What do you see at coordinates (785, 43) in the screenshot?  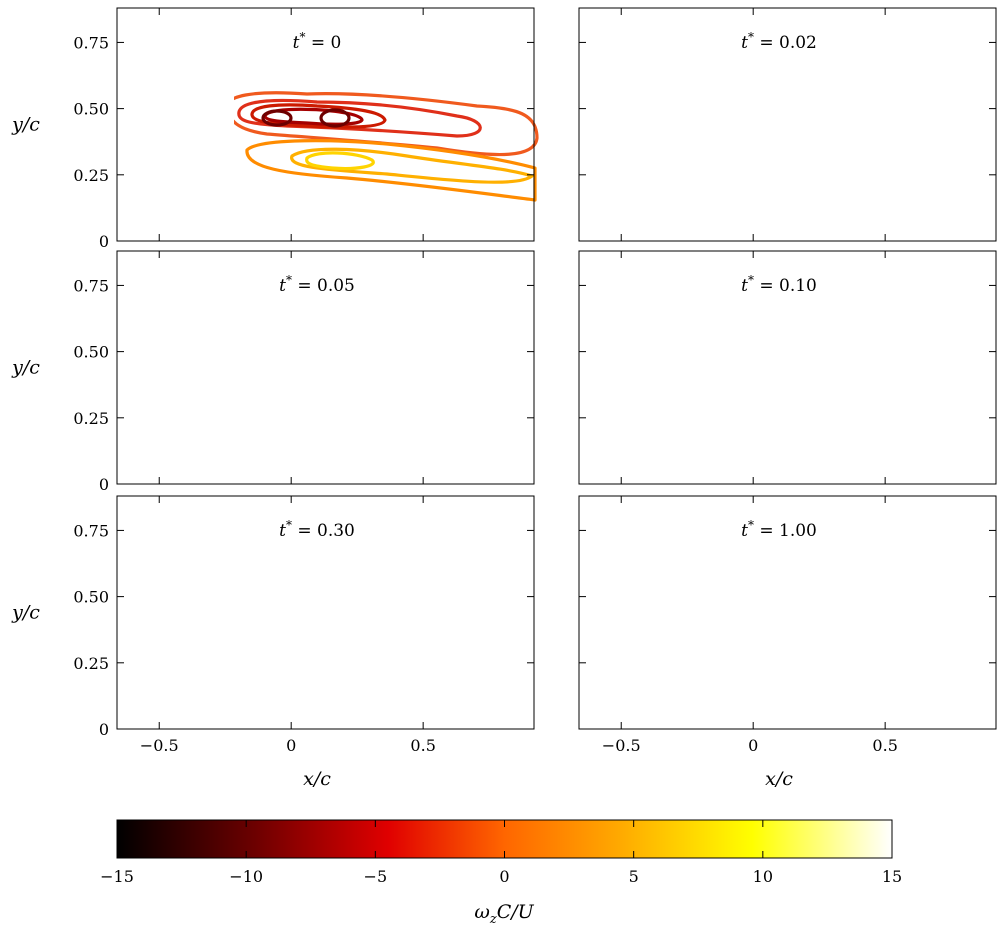 I see `time-value: = 0.02` at bounding box center [785, 43].